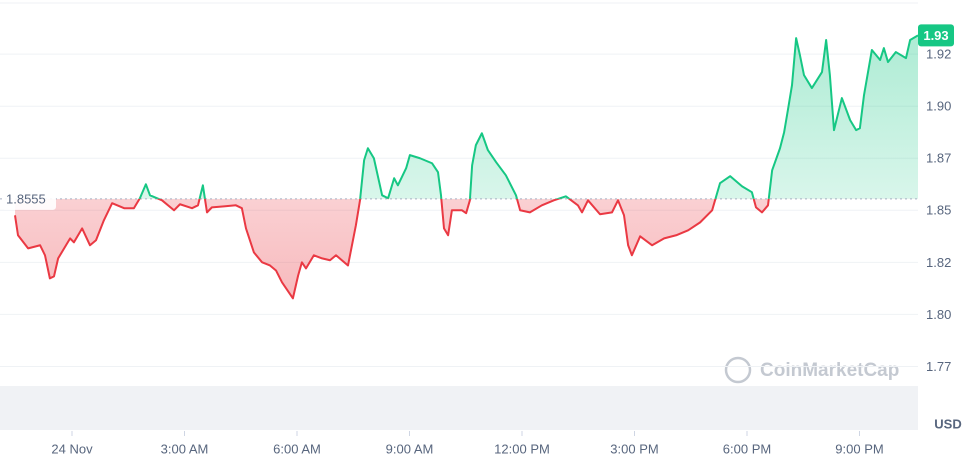 Image resolution: width=969 pixels, height=465 pixels. I want to click on x-tick-label: 3:00 AM, so click(185, 448).